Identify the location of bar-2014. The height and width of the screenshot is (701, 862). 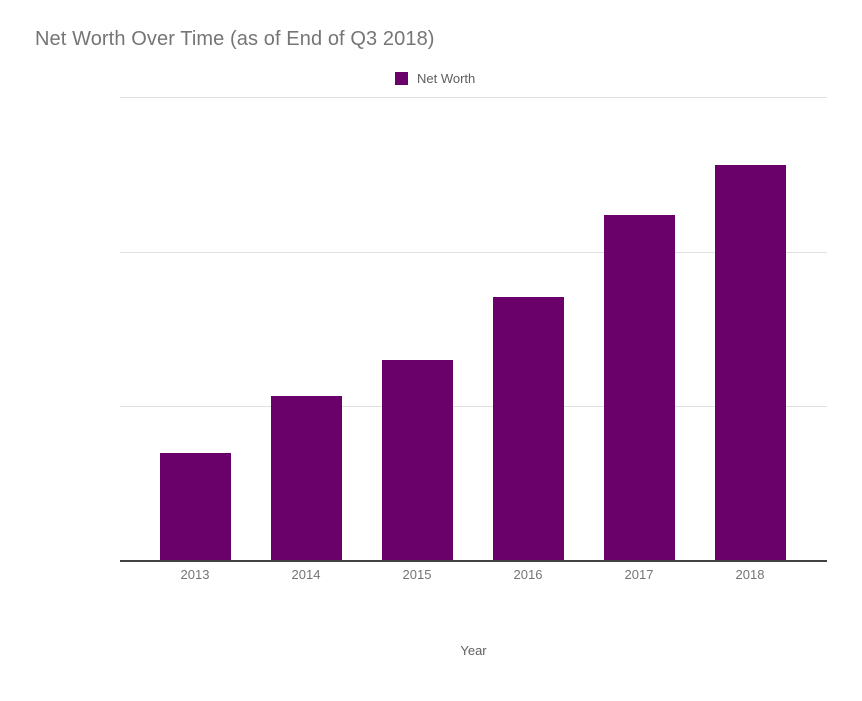
(306, 478).